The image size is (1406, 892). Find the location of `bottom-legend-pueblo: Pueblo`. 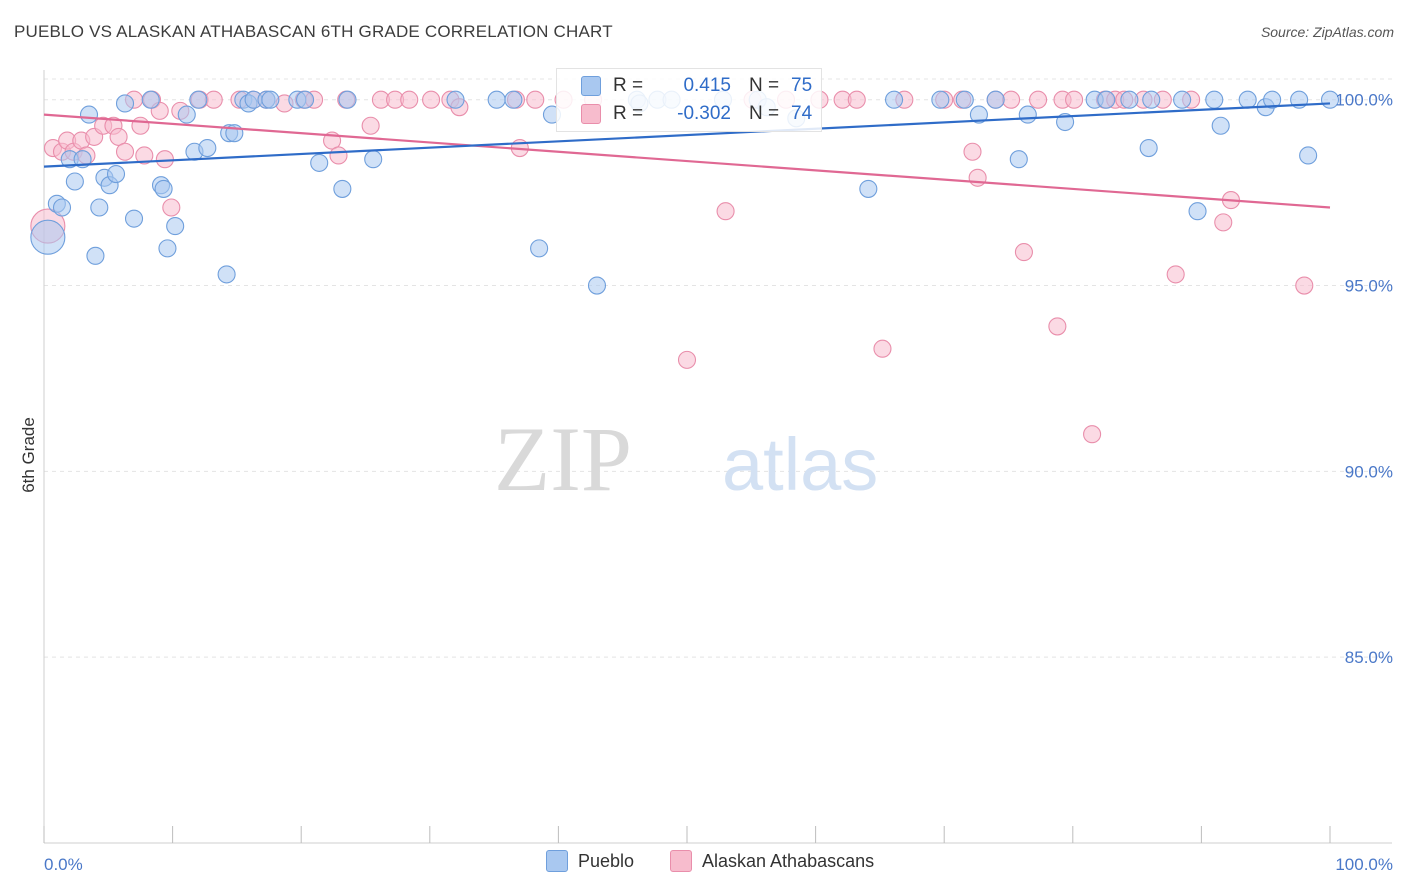

bottom-legend-pueblo: Pueblo is located at coordinates (590, 861).